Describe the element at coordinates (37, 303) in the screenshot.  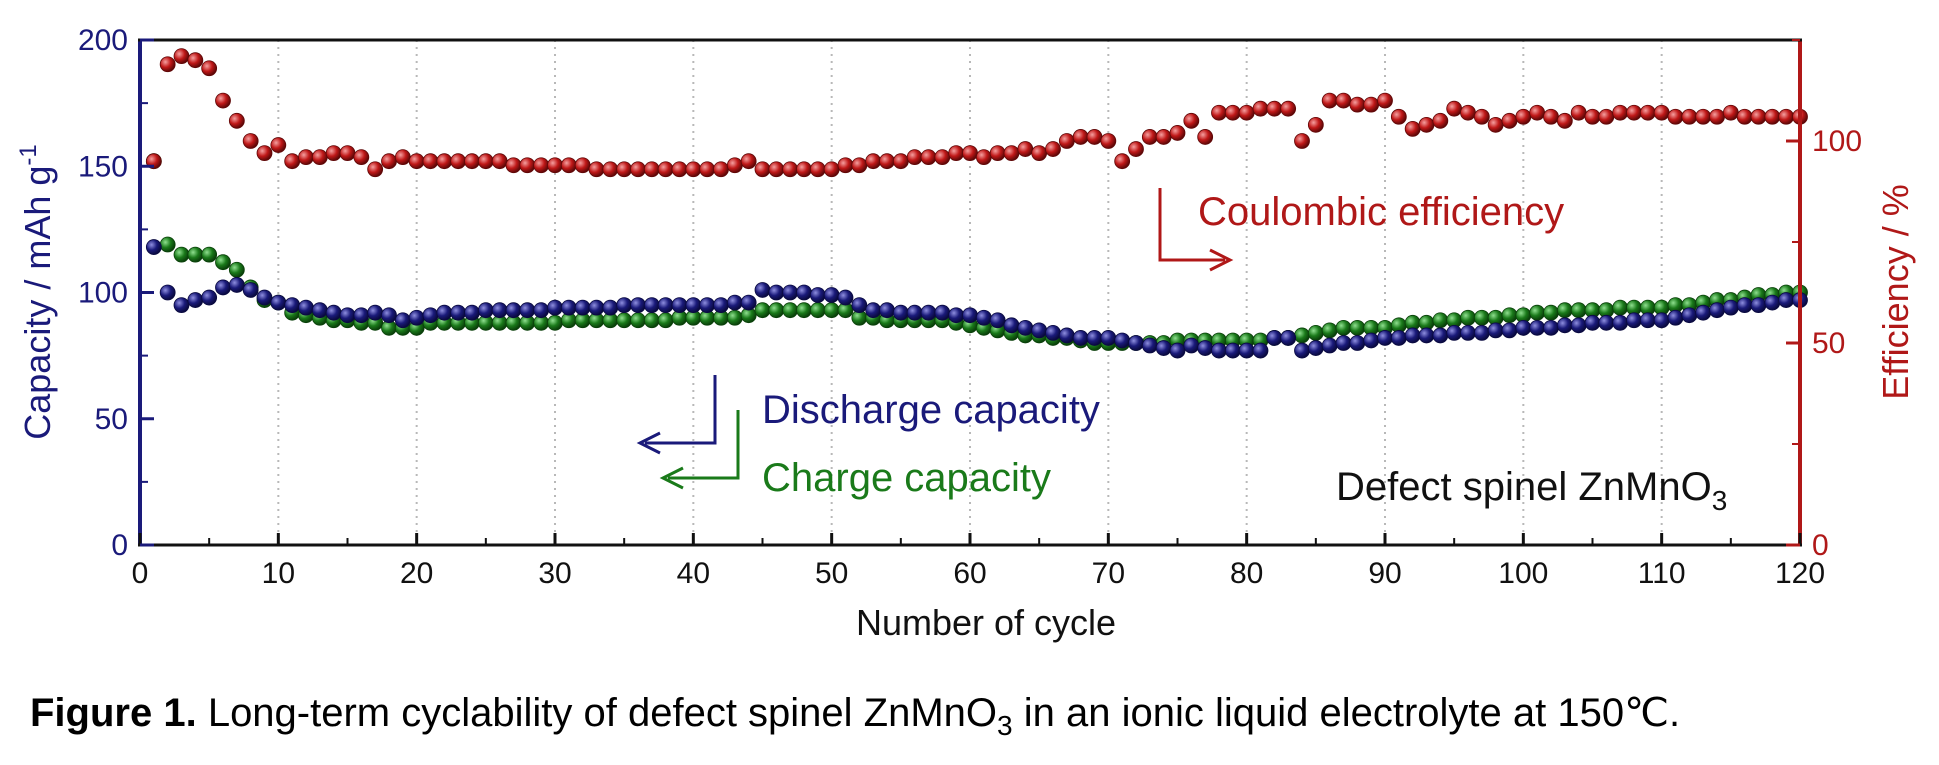
I see `y-axis-left-title-main: Capacity / mAh g` at that location.